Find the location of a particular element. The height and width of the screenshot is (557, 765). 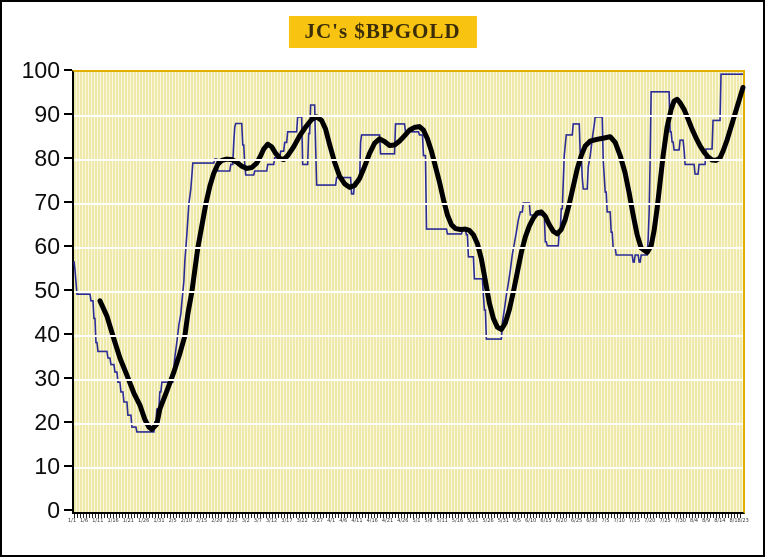

y-axis-label-10: 10 is located at coordinates (47, 466).